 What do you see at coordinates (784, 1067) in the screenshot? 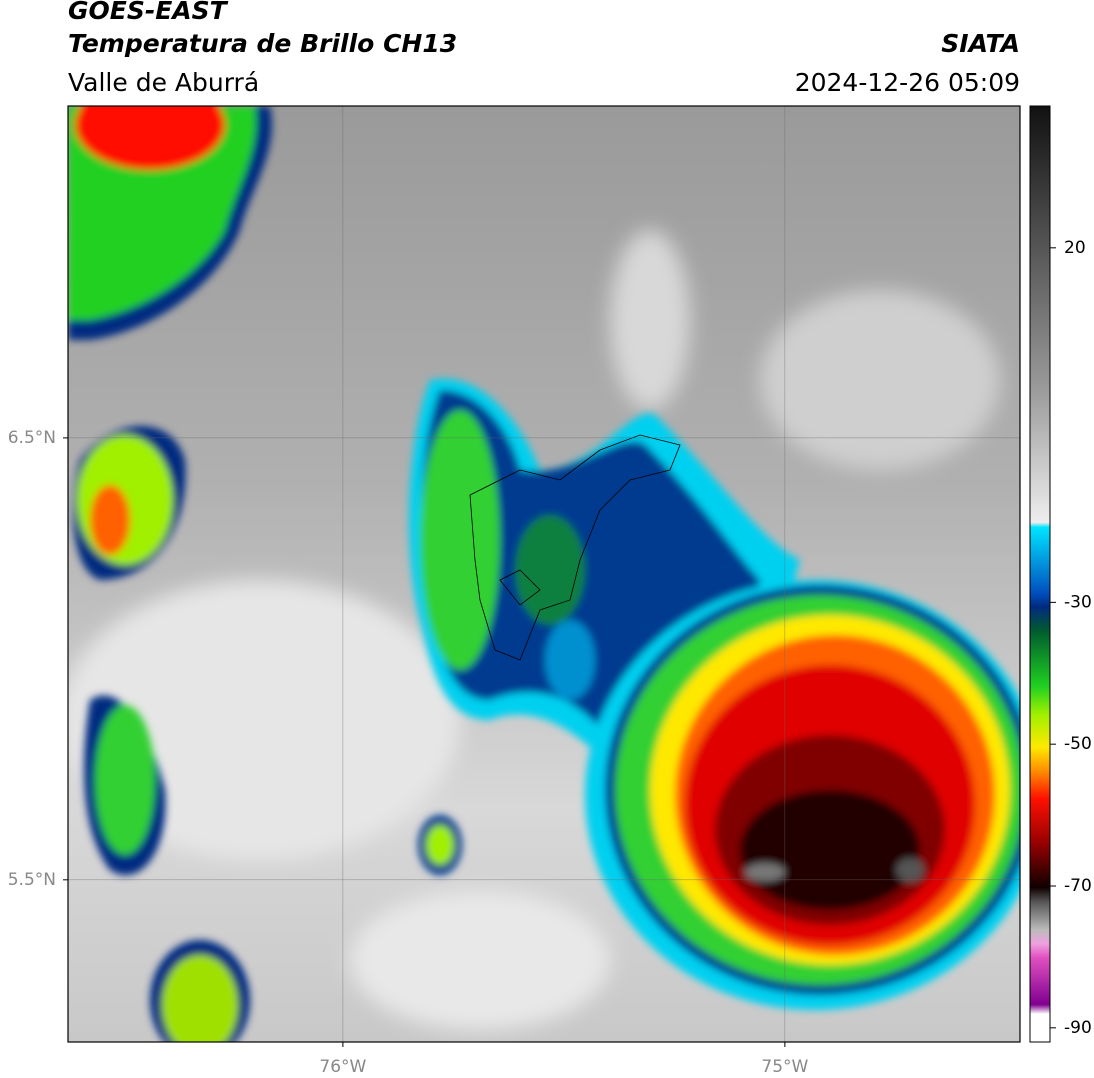
I see `x-tick-label: 75°W` at bounding box center [784, 1067].